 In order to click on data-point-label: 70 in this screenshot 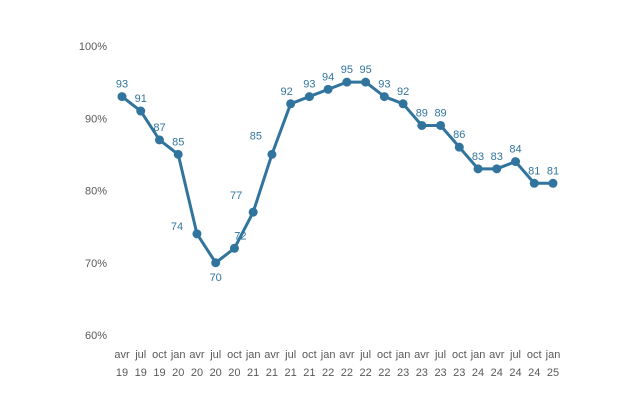, I will do `click(216, 278)`.